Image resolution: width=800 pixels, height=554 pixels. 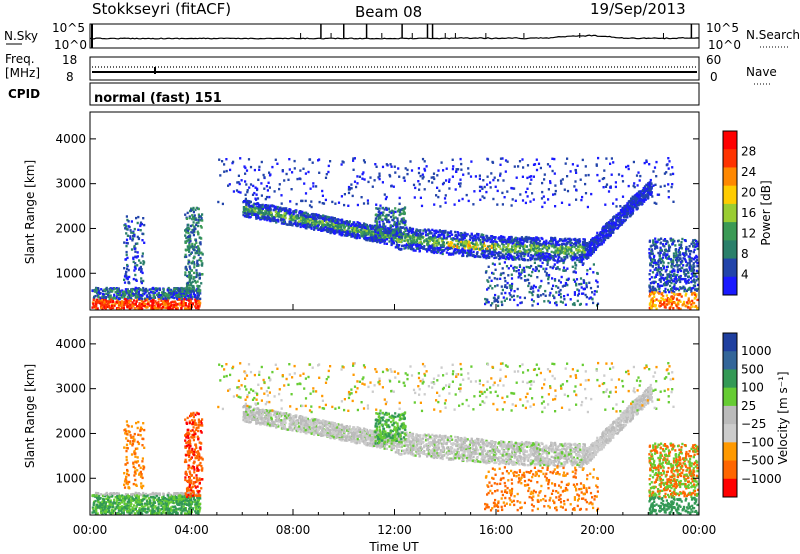 I want to click on freq-panel-frame, so click(x=394, y=68).